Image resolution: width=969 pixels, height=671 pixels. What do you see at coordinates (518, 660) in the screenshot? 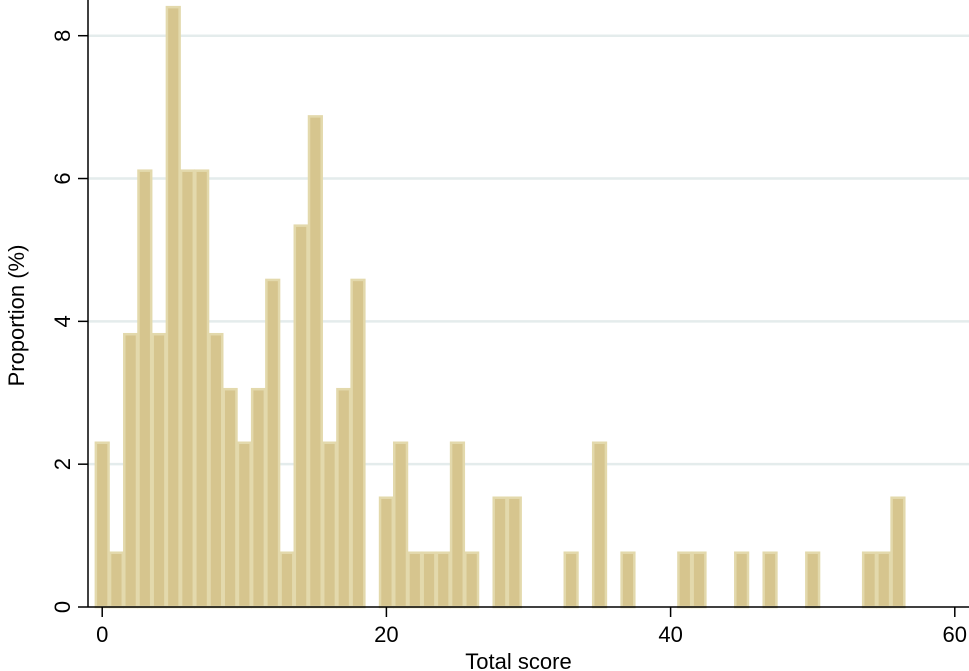
I see `x-axis-title: Total score` at bounding box center [518, 660].